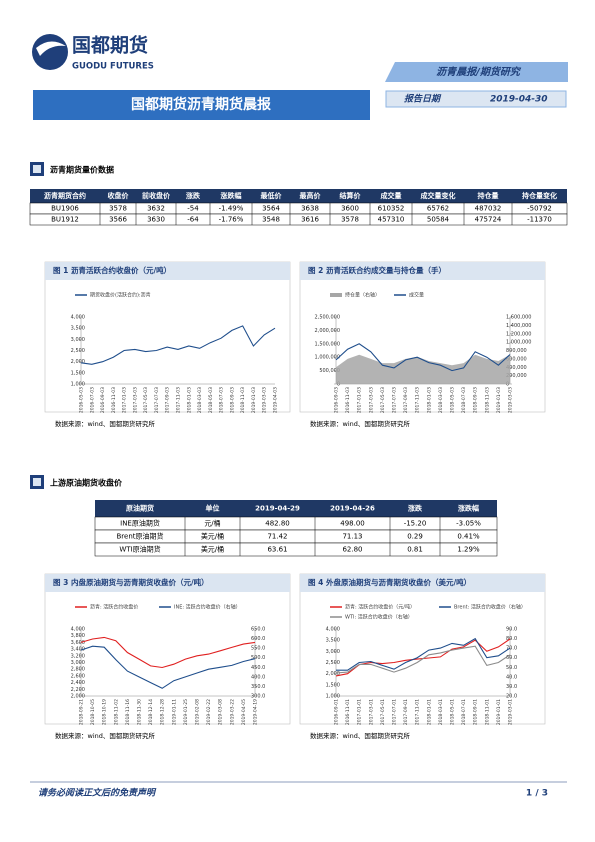 The image size is (595, 842). I want to click on legend-label: 成交量, so click(416, 295).